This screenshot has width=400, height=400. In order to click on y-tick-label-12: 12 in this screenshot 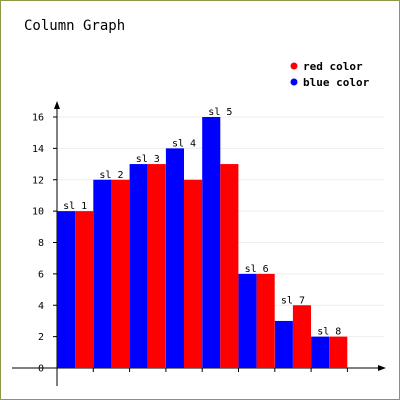, I will do `click(38, 180)`.